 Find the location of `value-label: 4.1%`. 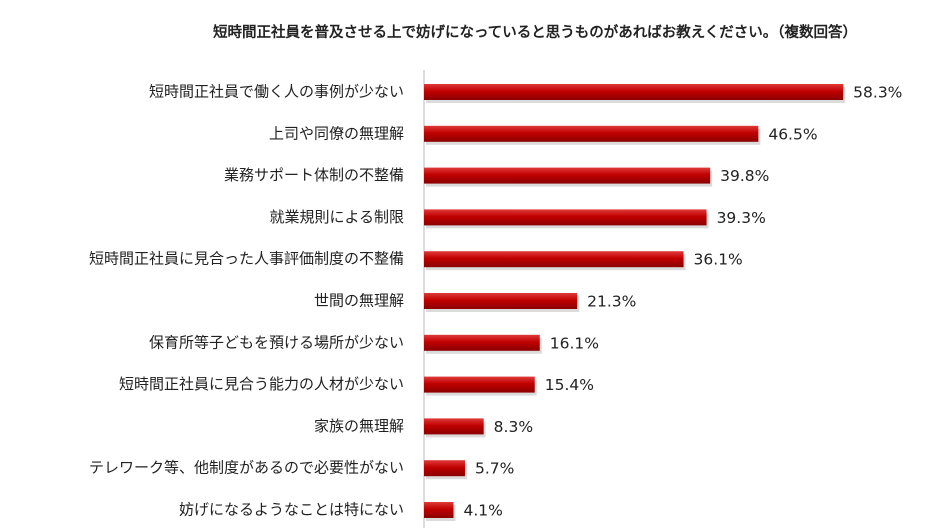

value-label: 4.1% is located at coordinates (482, 511).